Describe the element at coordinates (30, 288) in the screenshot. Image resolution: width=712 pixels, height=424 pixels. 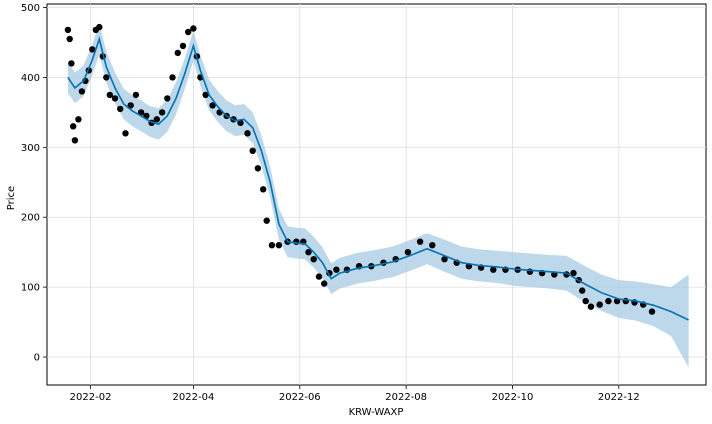
I see `y-tick-label: 100` at that location.